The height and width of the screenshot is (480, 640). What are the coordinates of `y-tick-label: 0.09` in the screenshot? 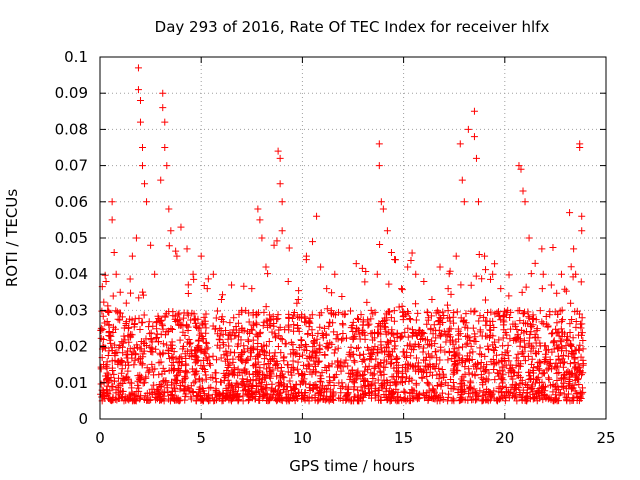 It's located at (71, 93).